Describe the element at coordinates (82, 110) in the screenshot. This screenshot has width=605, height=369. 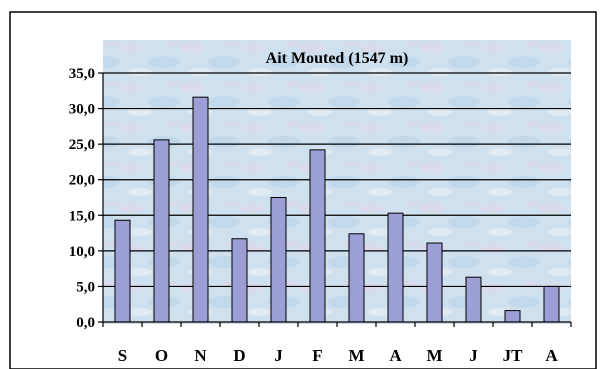
I see `y-tick-label: 30,0` at that location.